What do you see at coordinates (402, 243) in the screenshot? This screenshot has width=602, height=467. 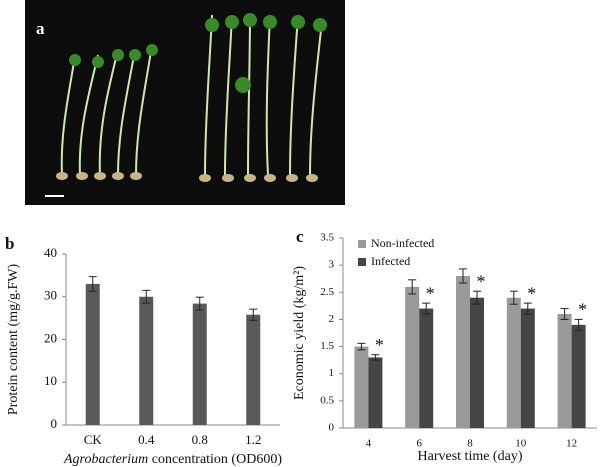 I see `legend-label: Non-infected` at bounding box center [402, 243].